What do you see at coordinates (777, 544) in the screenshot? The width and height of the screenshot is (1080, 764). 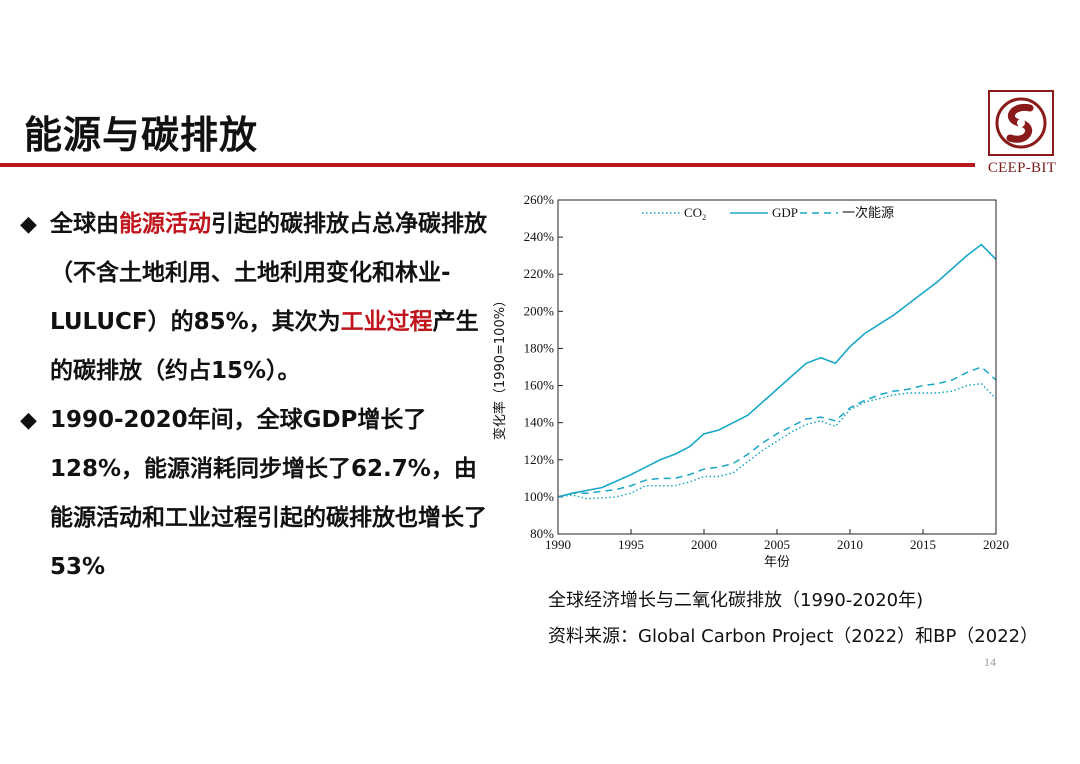 I see `x-tick-label: 2005` at bounding box center [777, 544].